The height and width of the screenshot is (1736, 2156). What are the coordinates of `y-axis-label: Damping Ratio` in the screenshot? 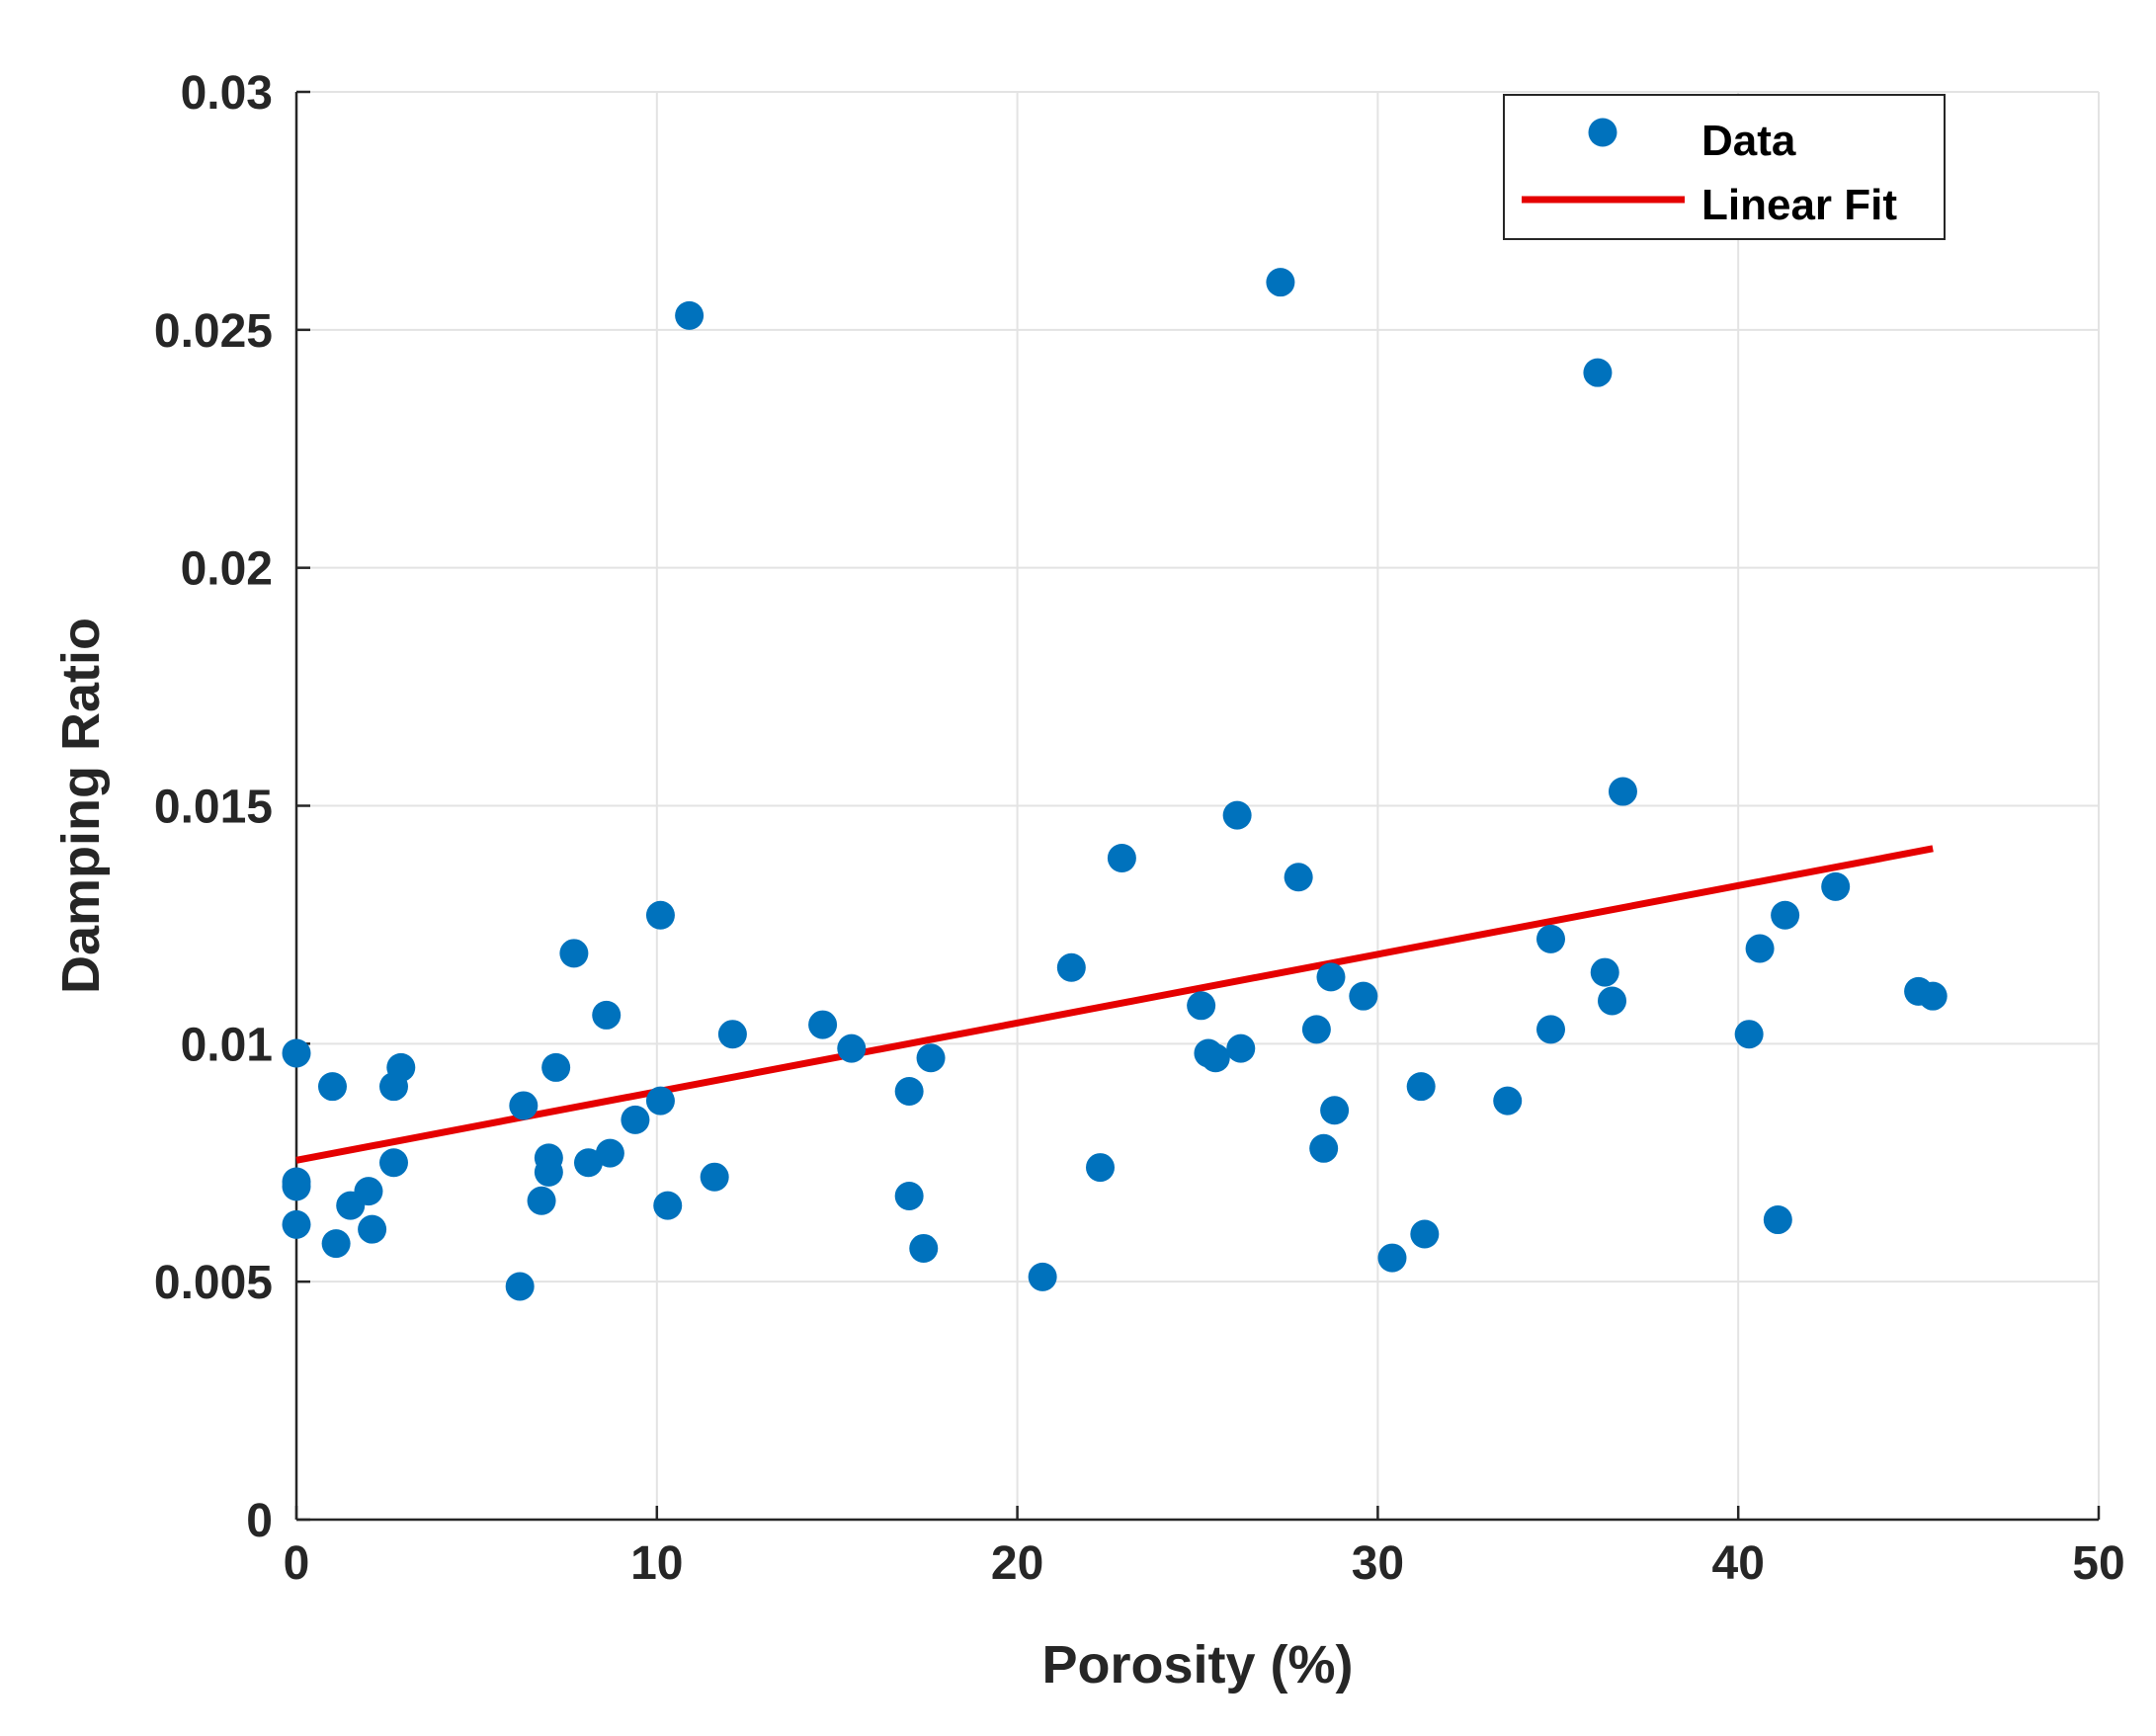 It's located at (81, 806).